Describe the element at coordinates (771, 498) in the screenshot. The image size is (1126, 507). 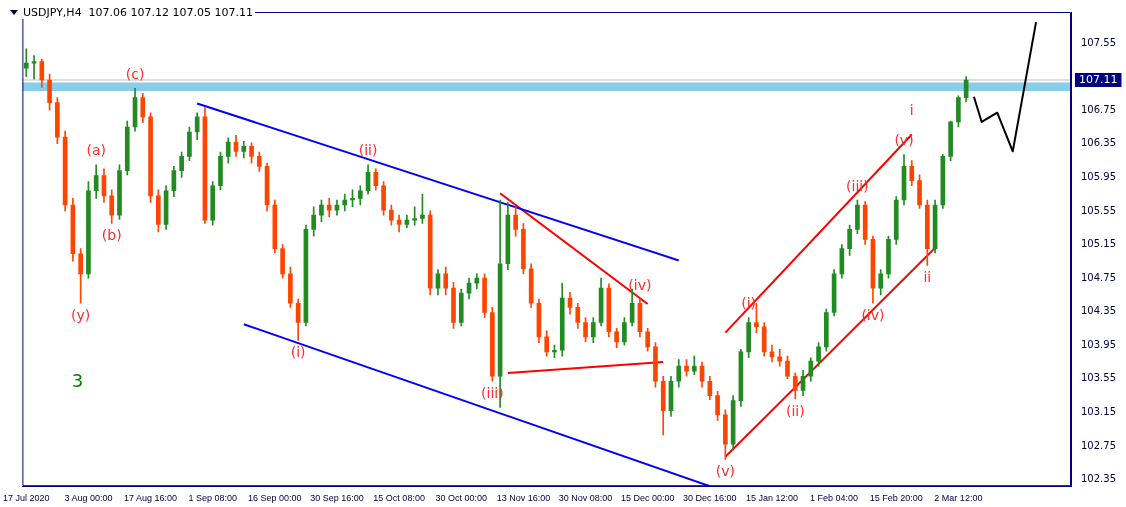
I see `x-tick-label: 15 Jan 12:00` at that location.